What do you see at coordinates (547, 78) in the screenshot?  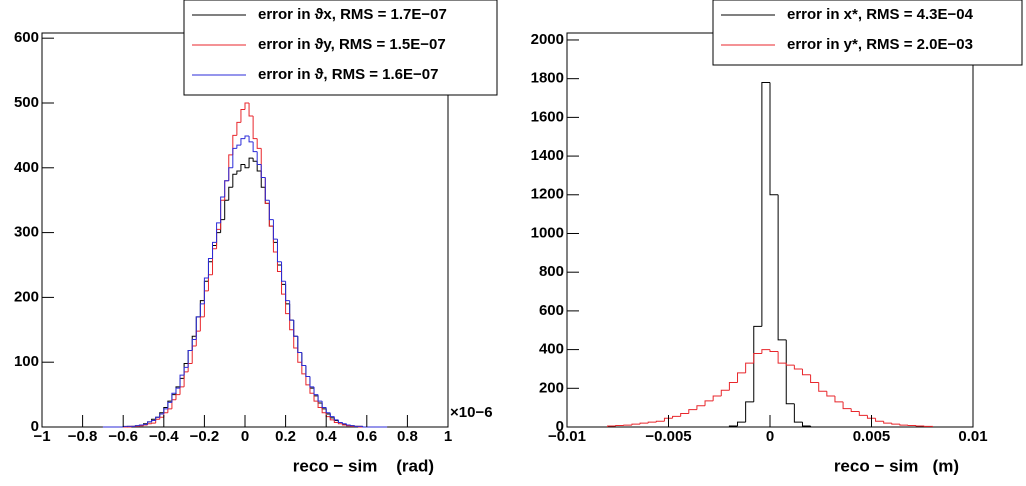 I see `y-tick-label: 1800` at bounding box center [547, 78].